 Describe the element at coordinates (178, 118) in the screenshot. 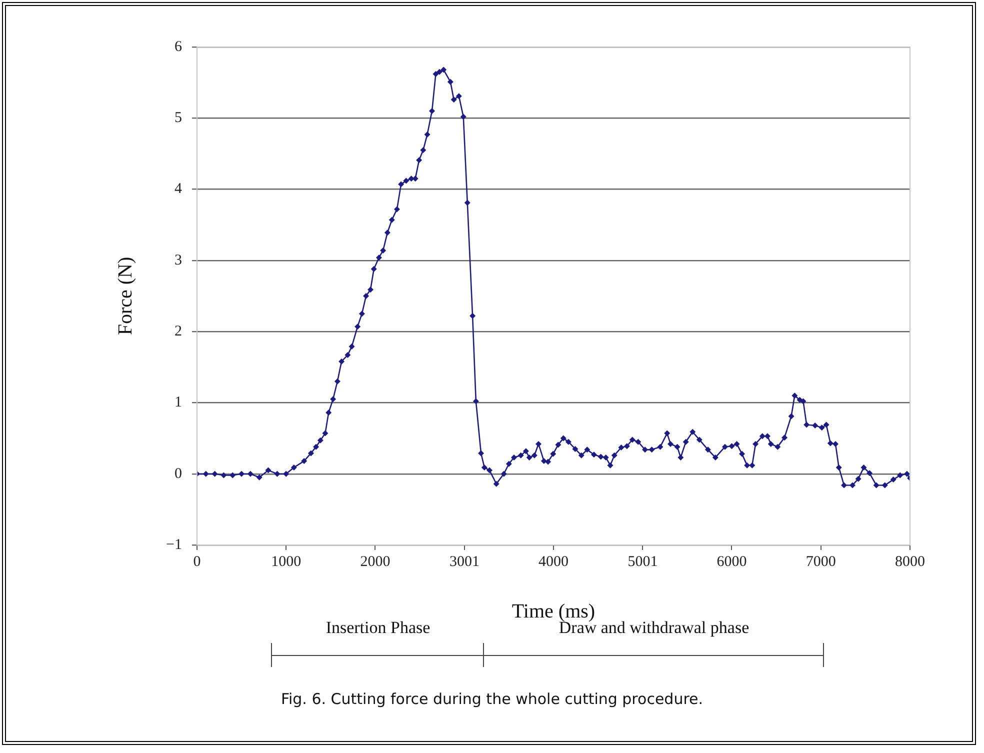

I see `y-tick-label: 5` at that location.